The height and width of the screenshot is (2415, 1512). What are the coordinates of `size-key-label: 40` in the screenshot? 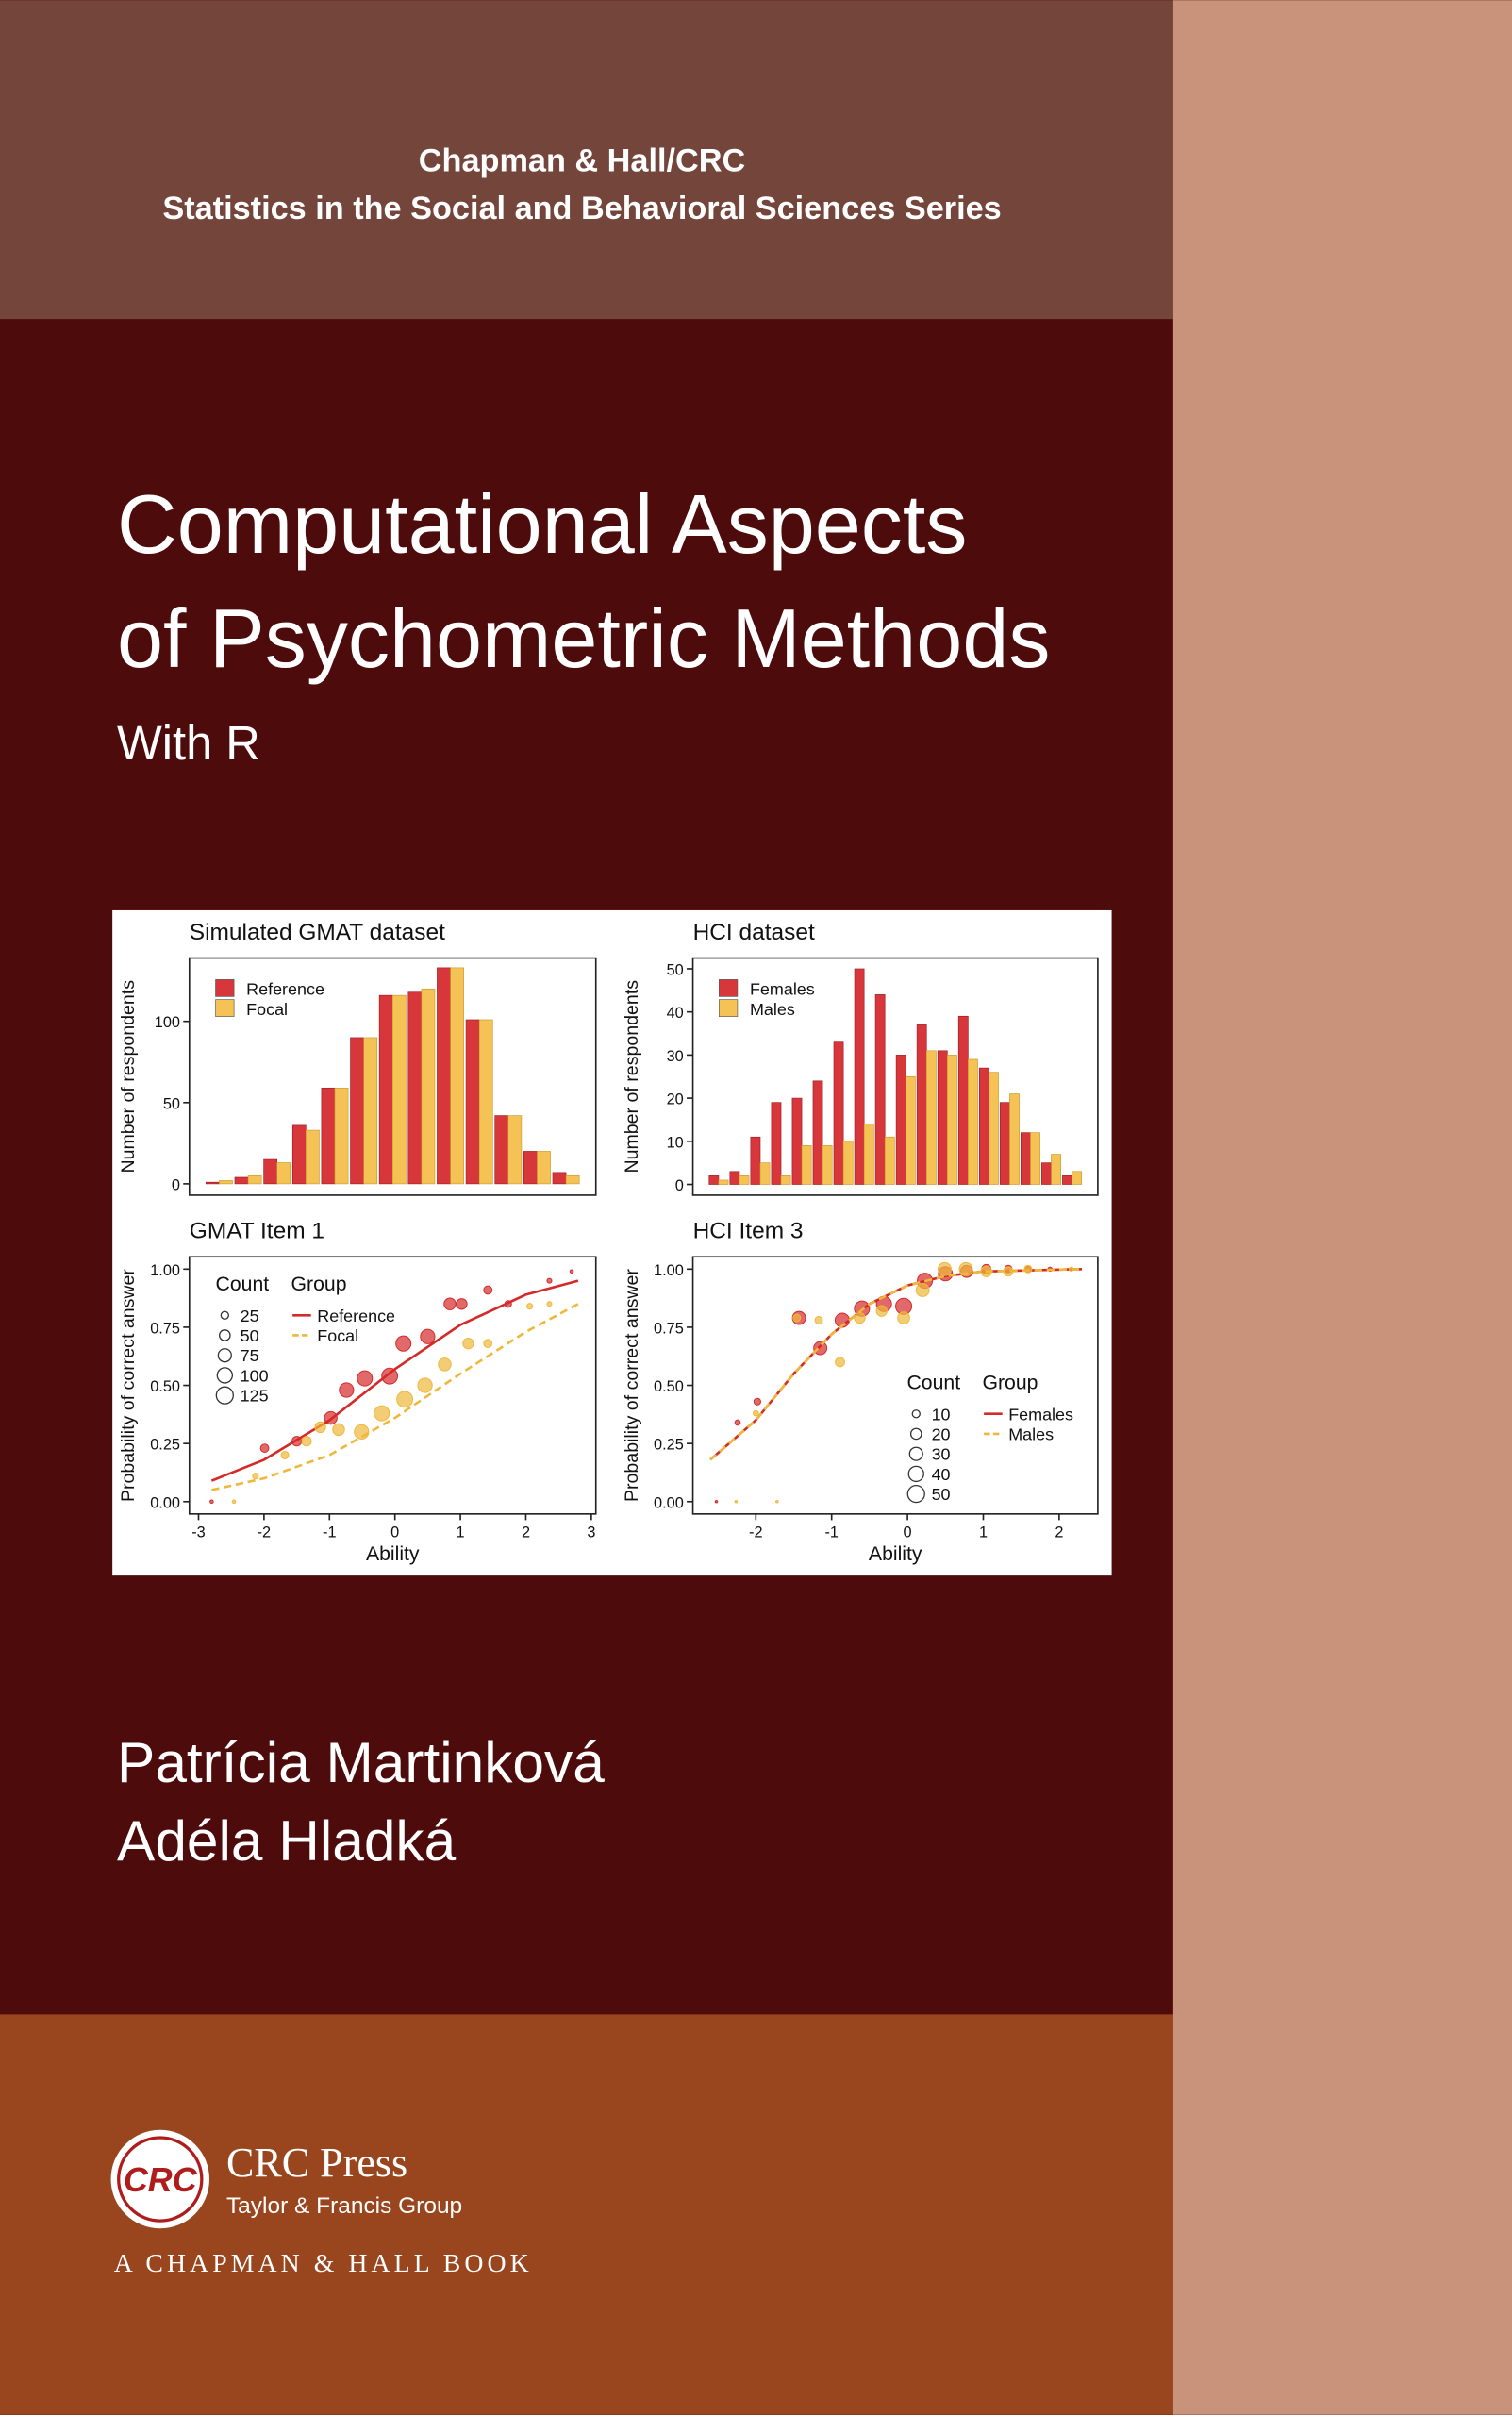 It's located at (941, 1474).